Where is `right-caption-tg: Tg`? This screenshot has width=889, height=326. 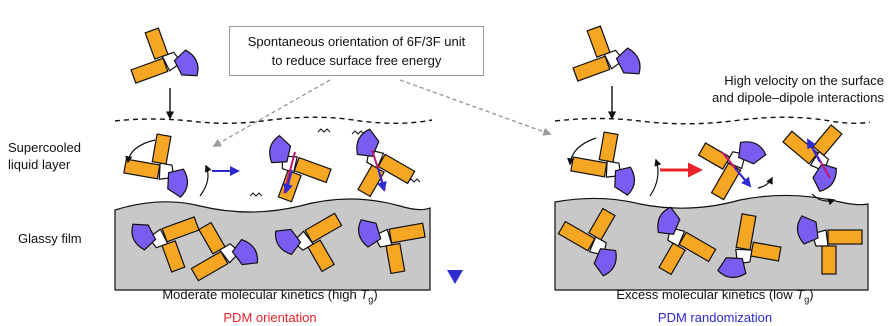 right-caption-tg: Tg is located at coordinates (803, 296).